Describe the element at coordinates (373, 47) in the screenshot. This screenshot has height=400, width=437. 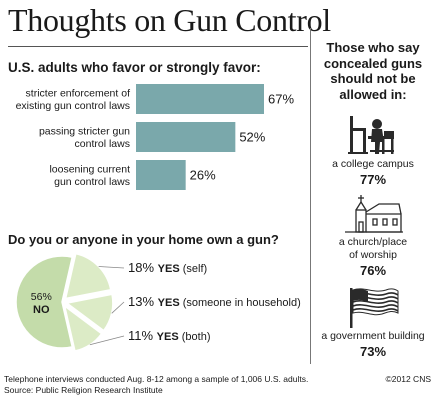
I see `side-heading-line: Those who say` at that location.